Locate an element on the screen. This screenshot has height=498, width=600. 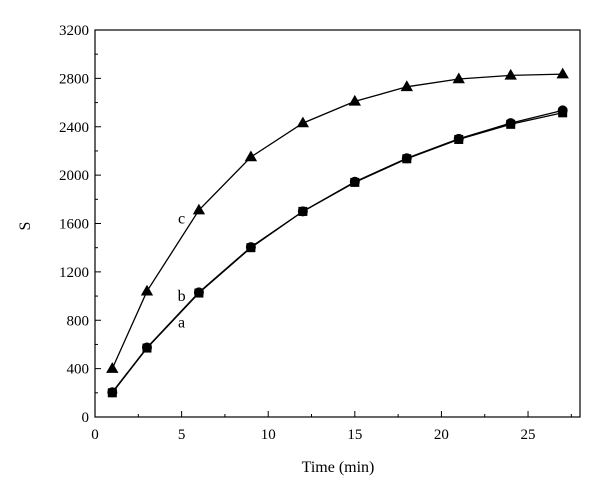
x-tick-label: 15 is located at coordinates (354, 435).